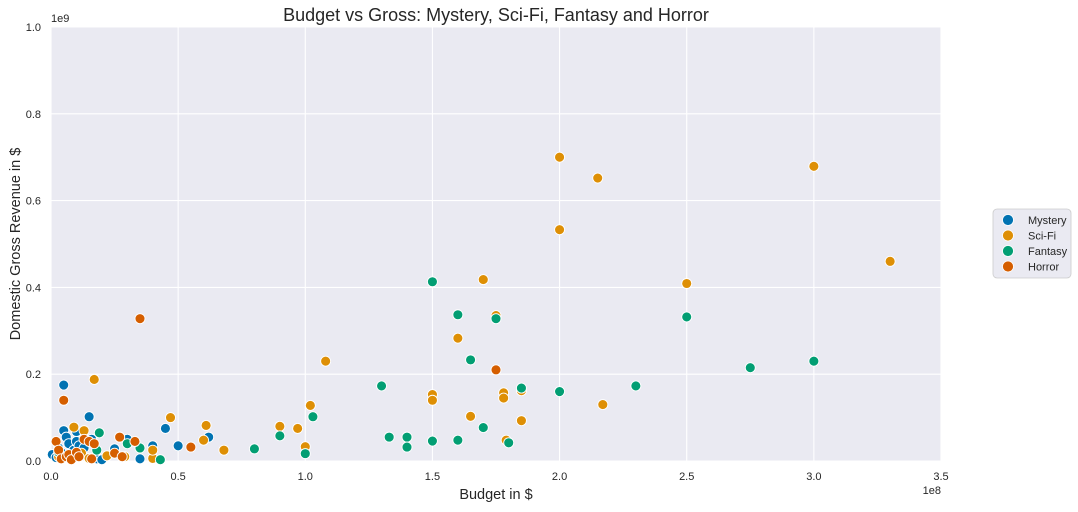 The width and height of the screenshot is (1078, 512). What do you see at coordinates (177, 477) in the screenshot?
I see `x-tick-label: 0.5` at bounding box center [177, 477].